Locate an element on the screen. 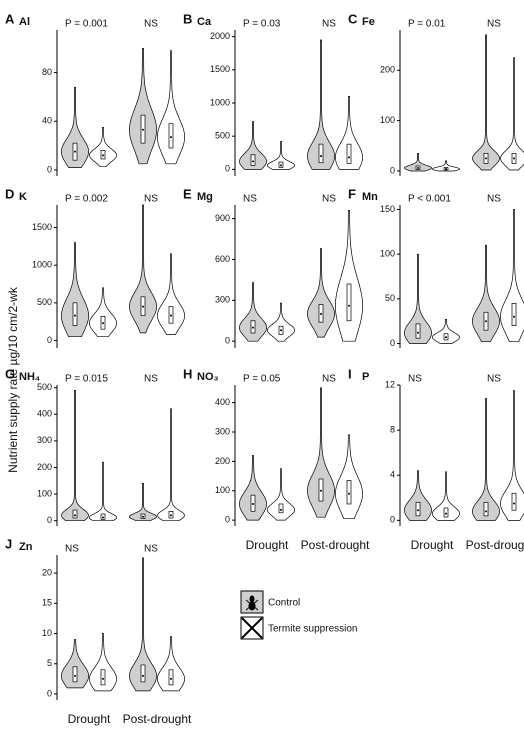 Image resolution: width=524 pixels, height=733 pixels. y-tick-label: 100 is located at coordinates (222, 490).